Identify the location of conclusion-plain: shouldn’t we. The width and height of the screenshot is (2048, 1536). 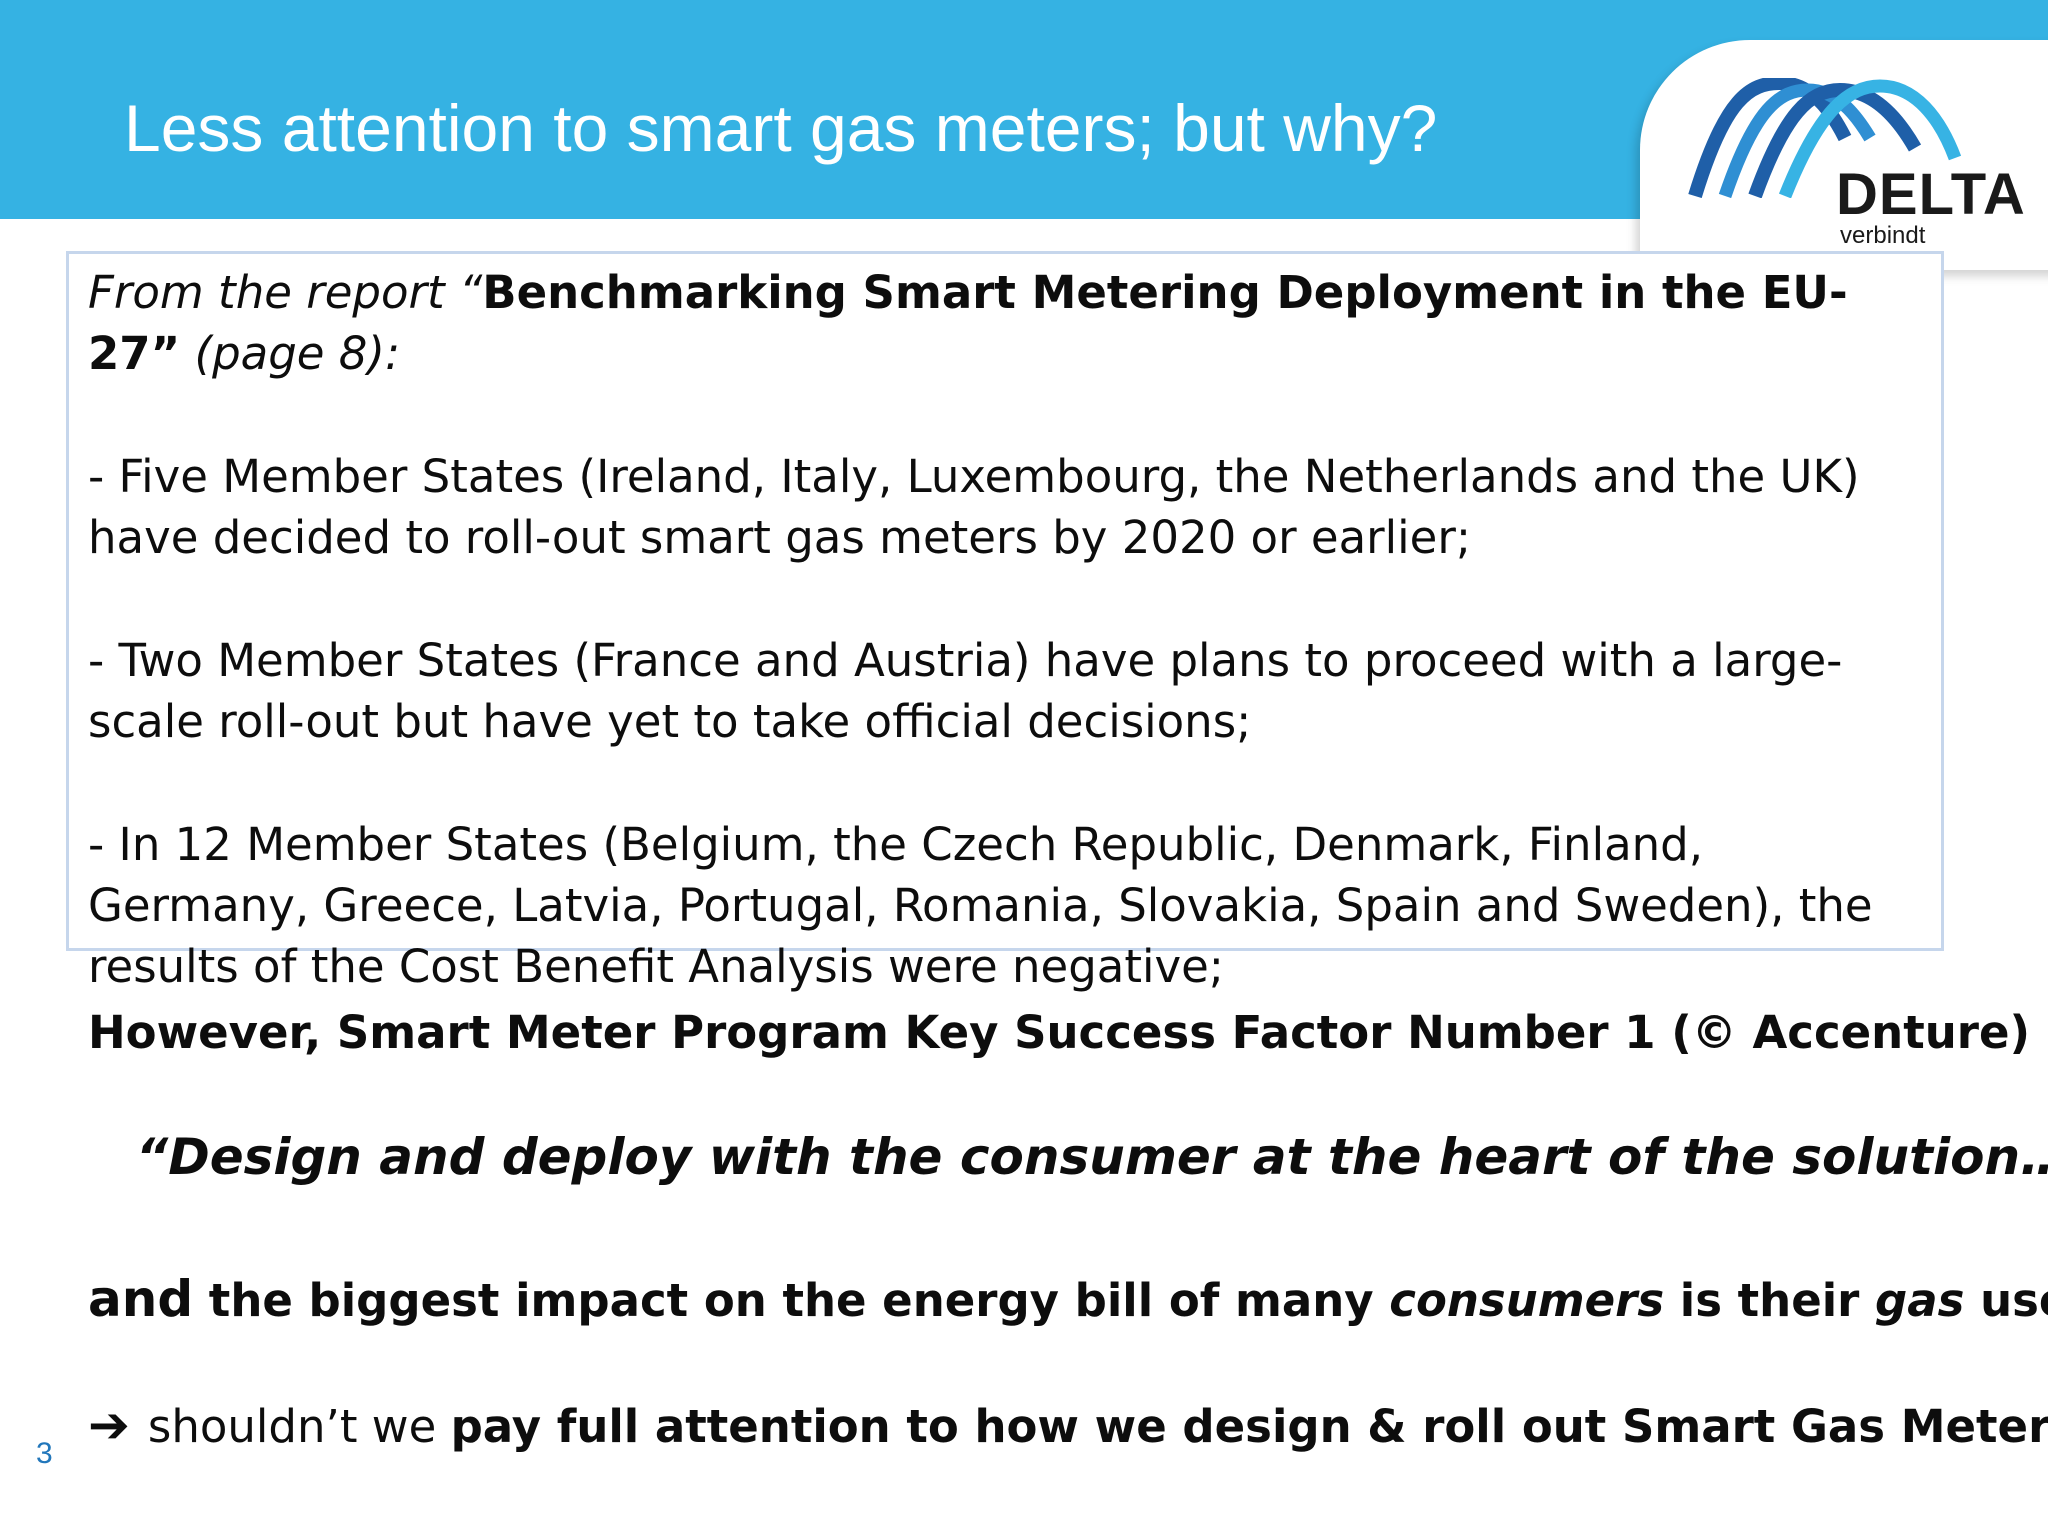
(299, 1426).